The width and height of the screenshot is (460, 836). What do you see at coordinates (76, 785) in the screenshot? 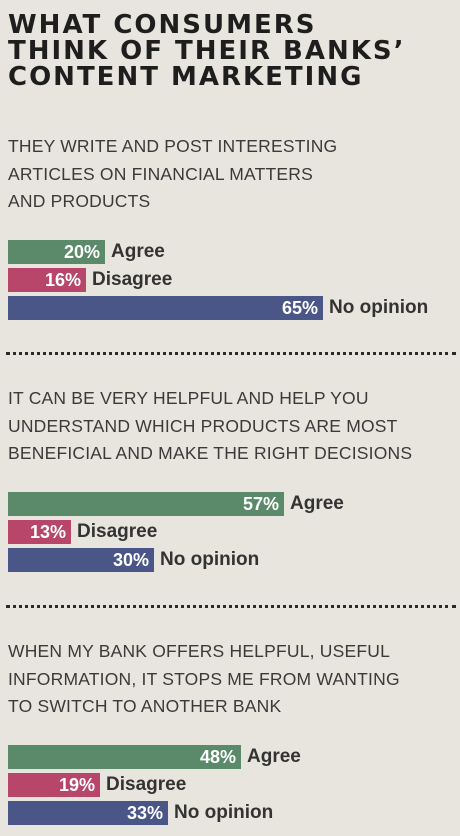
I see `bar-value-label: 19%` at bounding box center [76, 785].